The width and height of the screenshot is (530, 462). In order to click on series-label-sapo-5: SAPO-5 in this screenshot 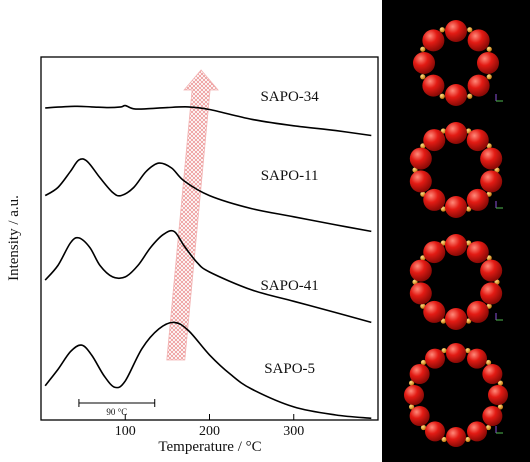, I will do `click(289, 369)`.